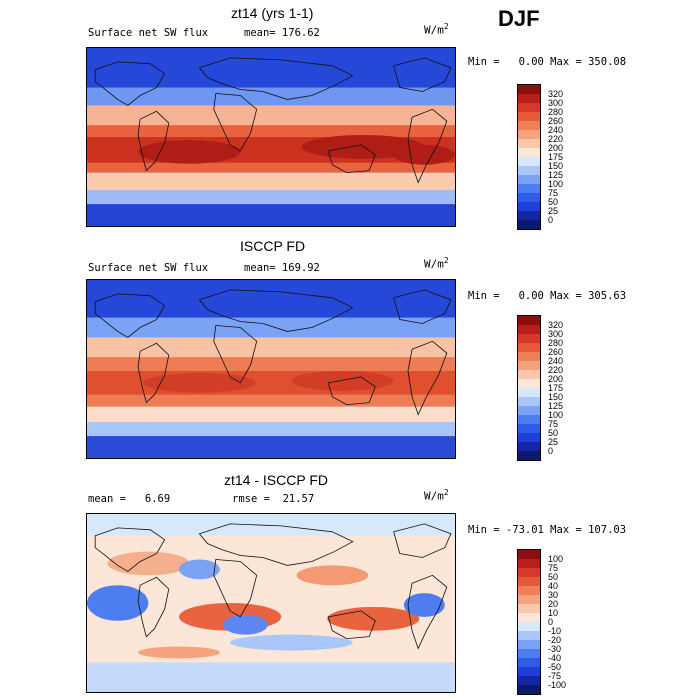 The height and width of the screenshot is (700, 700). I want to click on colorbar-tick-label: -10, so click(555, 631).